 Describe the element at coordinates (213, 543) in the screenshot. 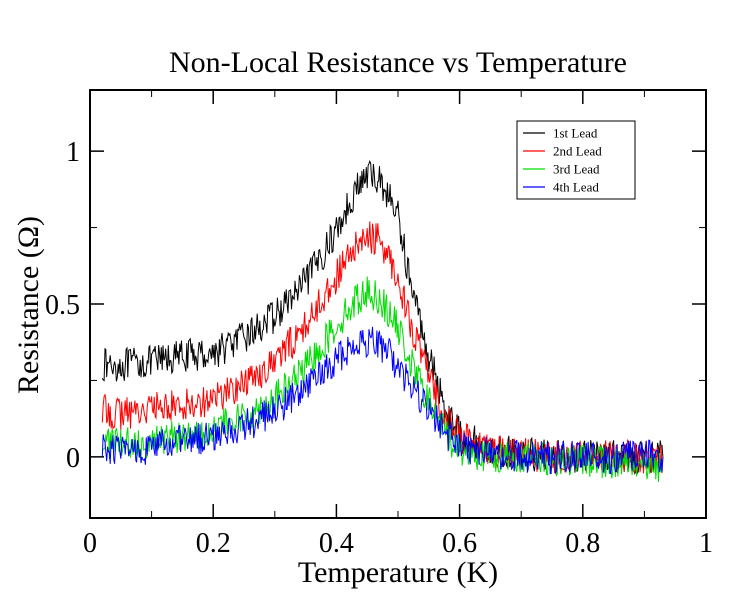

I see `x-tick-label: 0.2` at that location.